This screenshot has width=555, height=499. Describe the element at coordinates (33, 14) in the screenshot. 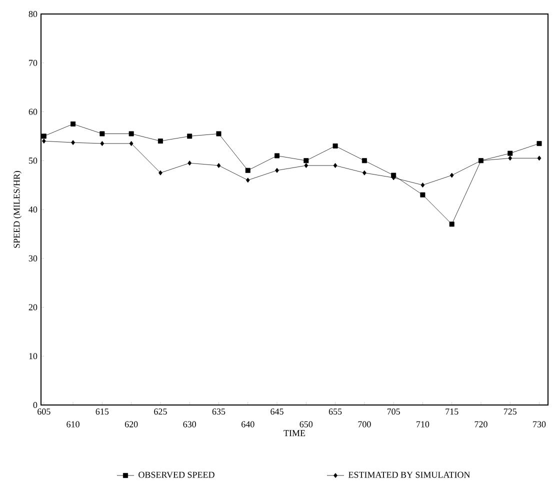

I see `y-tick-label: 80` at that location.